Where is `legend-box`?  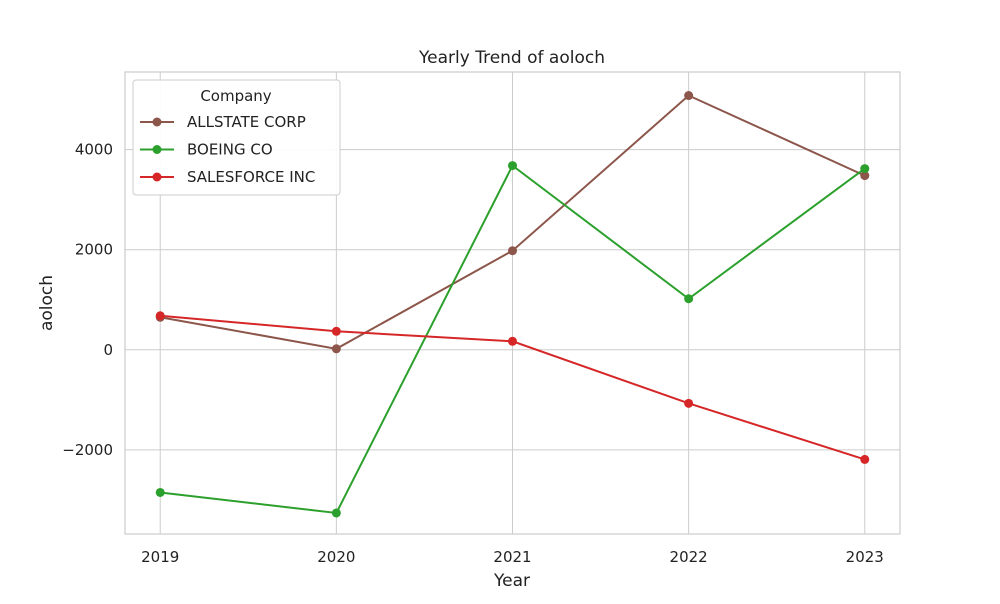 legend-box is located at coordinates (236, 137).